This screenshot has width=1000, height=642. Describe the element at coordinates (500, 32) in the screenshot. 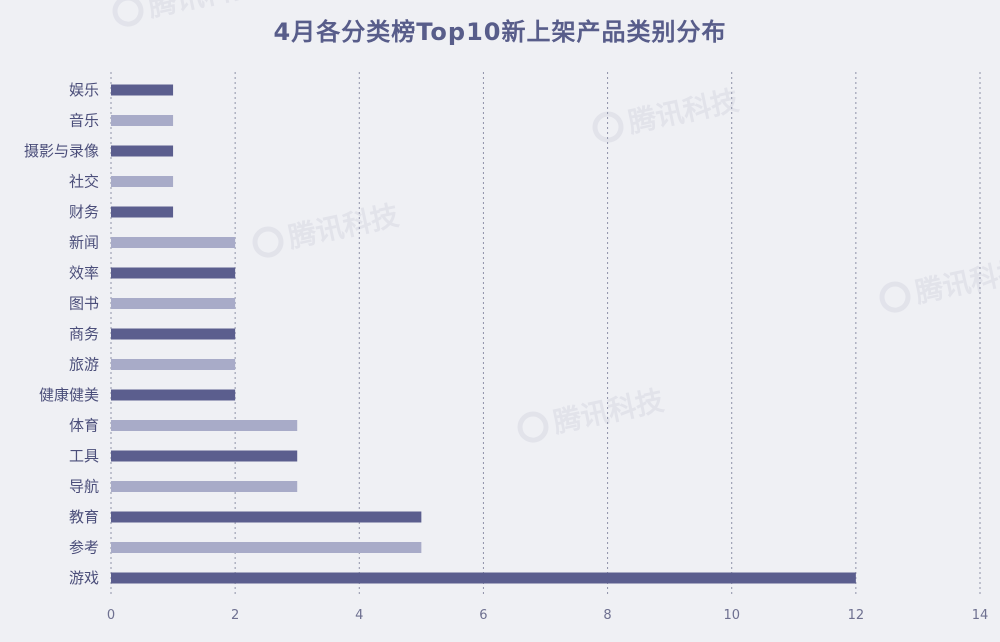

I see `chart-title: 4月各分类榜Top10新上架产品类别分布` at that location.